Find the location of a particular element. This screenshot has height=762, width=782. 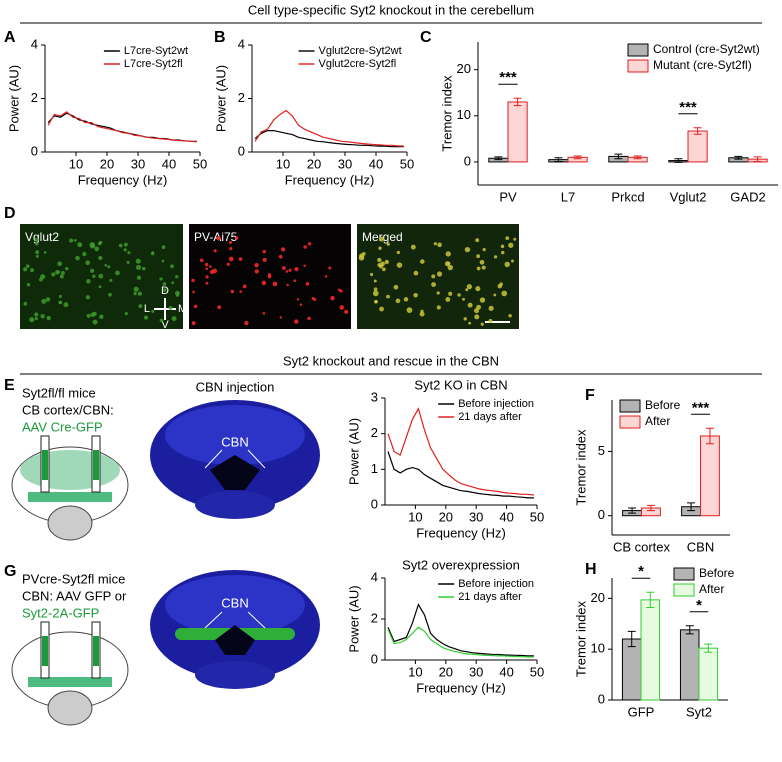

ventricle is located at coordinates (235, 640).